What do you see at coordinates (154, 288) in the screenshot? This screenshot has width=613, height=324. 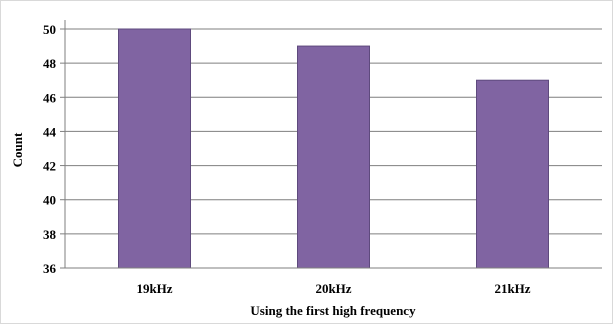 I see `x-tick-label-19kHz: 19kHz` at bounding box center [154, 288].